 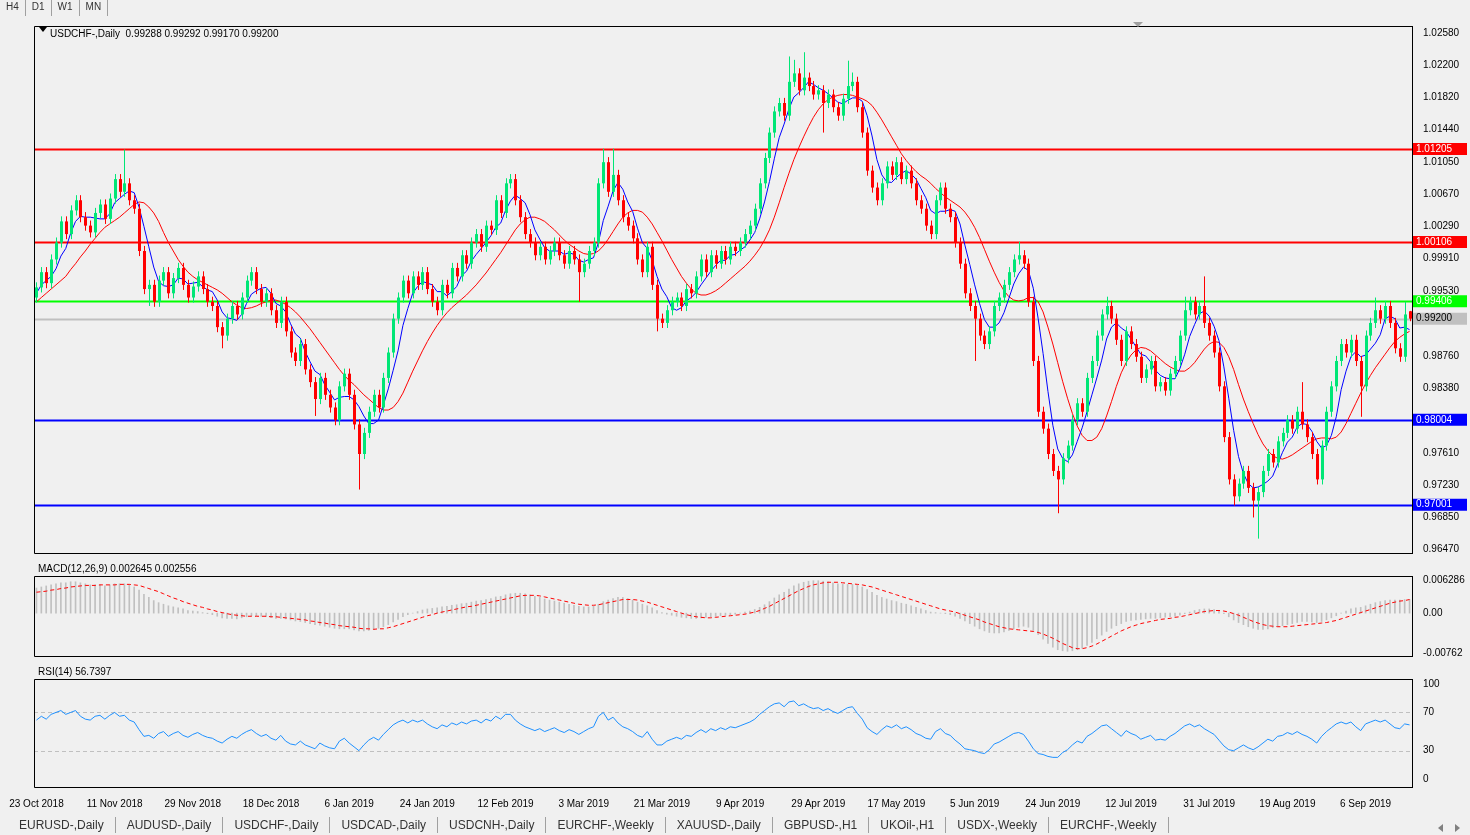 I want to click on y-tick-label: 0.00, so click(x=1433, y=612).